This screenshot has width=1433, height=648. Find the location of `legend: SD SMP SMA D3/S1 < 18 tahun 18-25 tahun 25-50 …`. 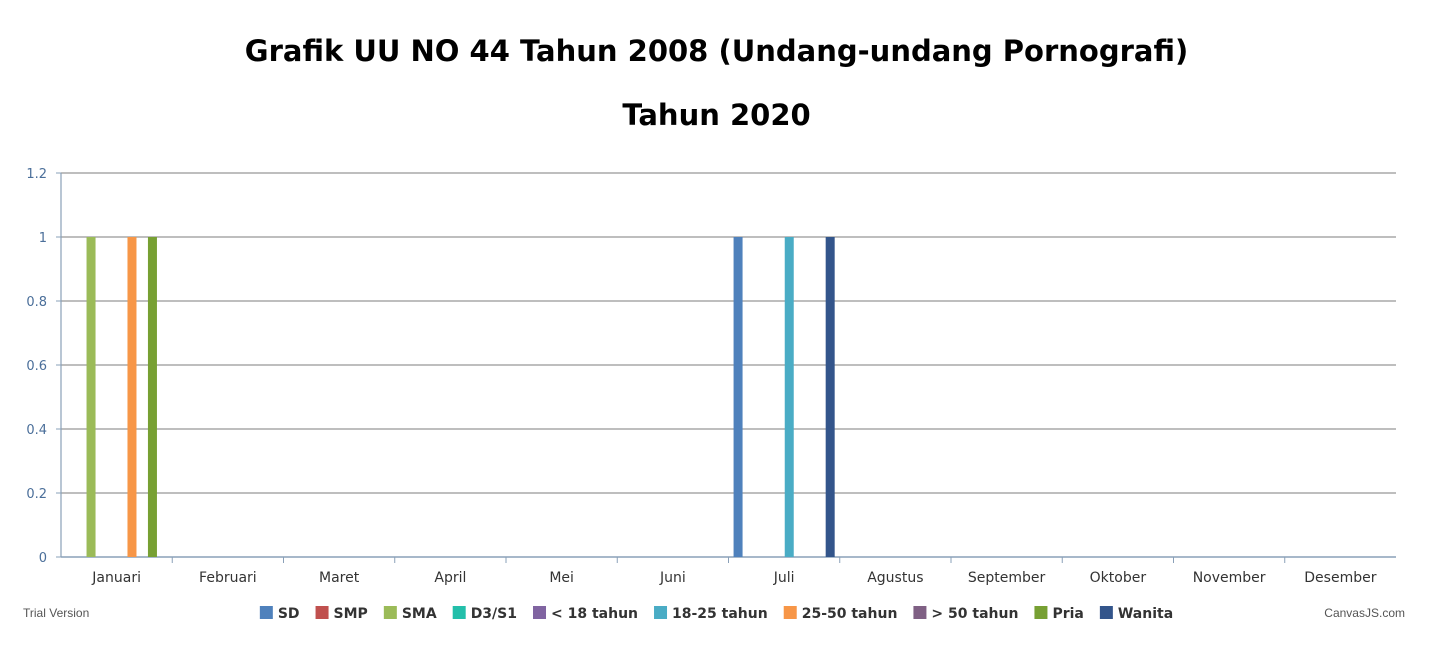

legend: SD SMP SMA D3/S1 < 18 tahun 18-25 tahun 25-50 … is located at coordinates (716, 614).